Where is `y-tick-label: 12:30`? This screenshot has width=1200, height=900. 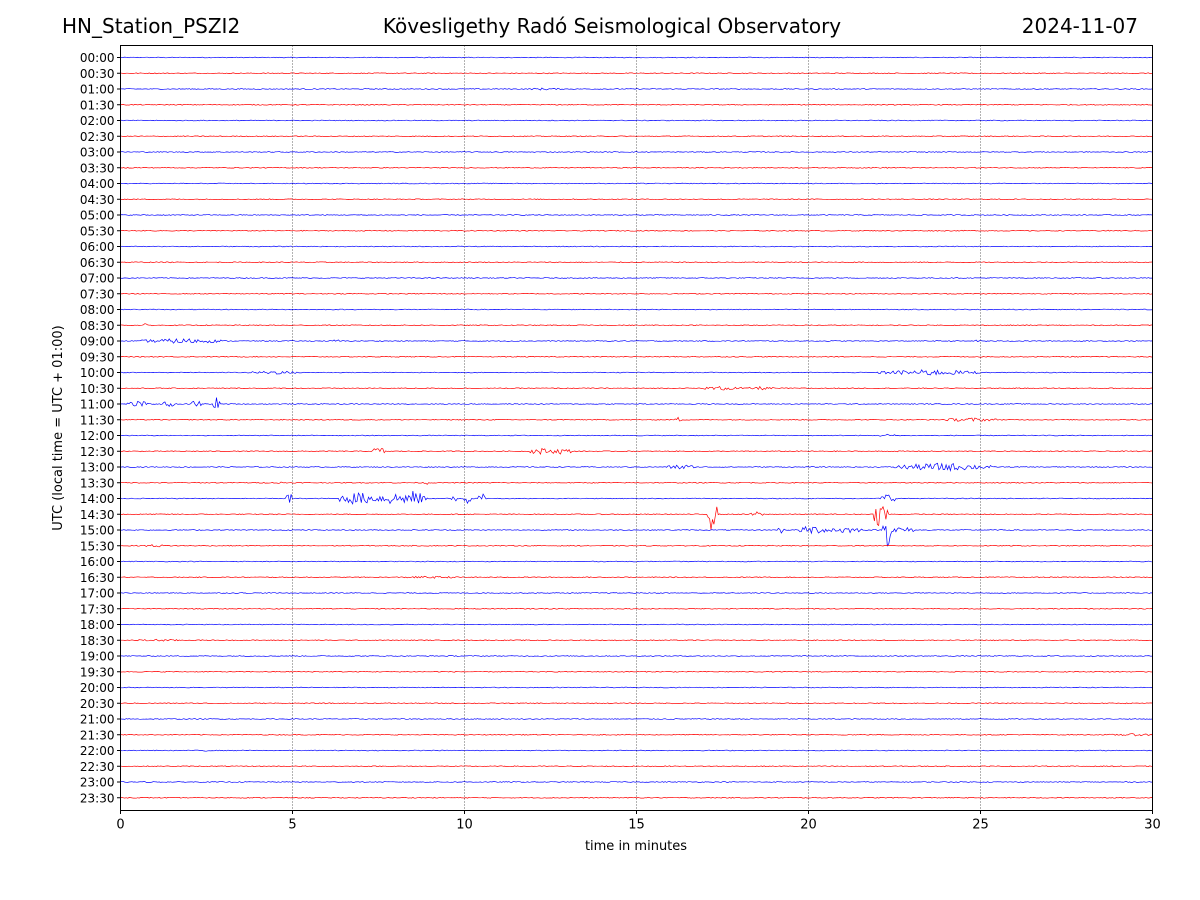 y-tick-label: 12:30 is located at coordinates (97, 452).